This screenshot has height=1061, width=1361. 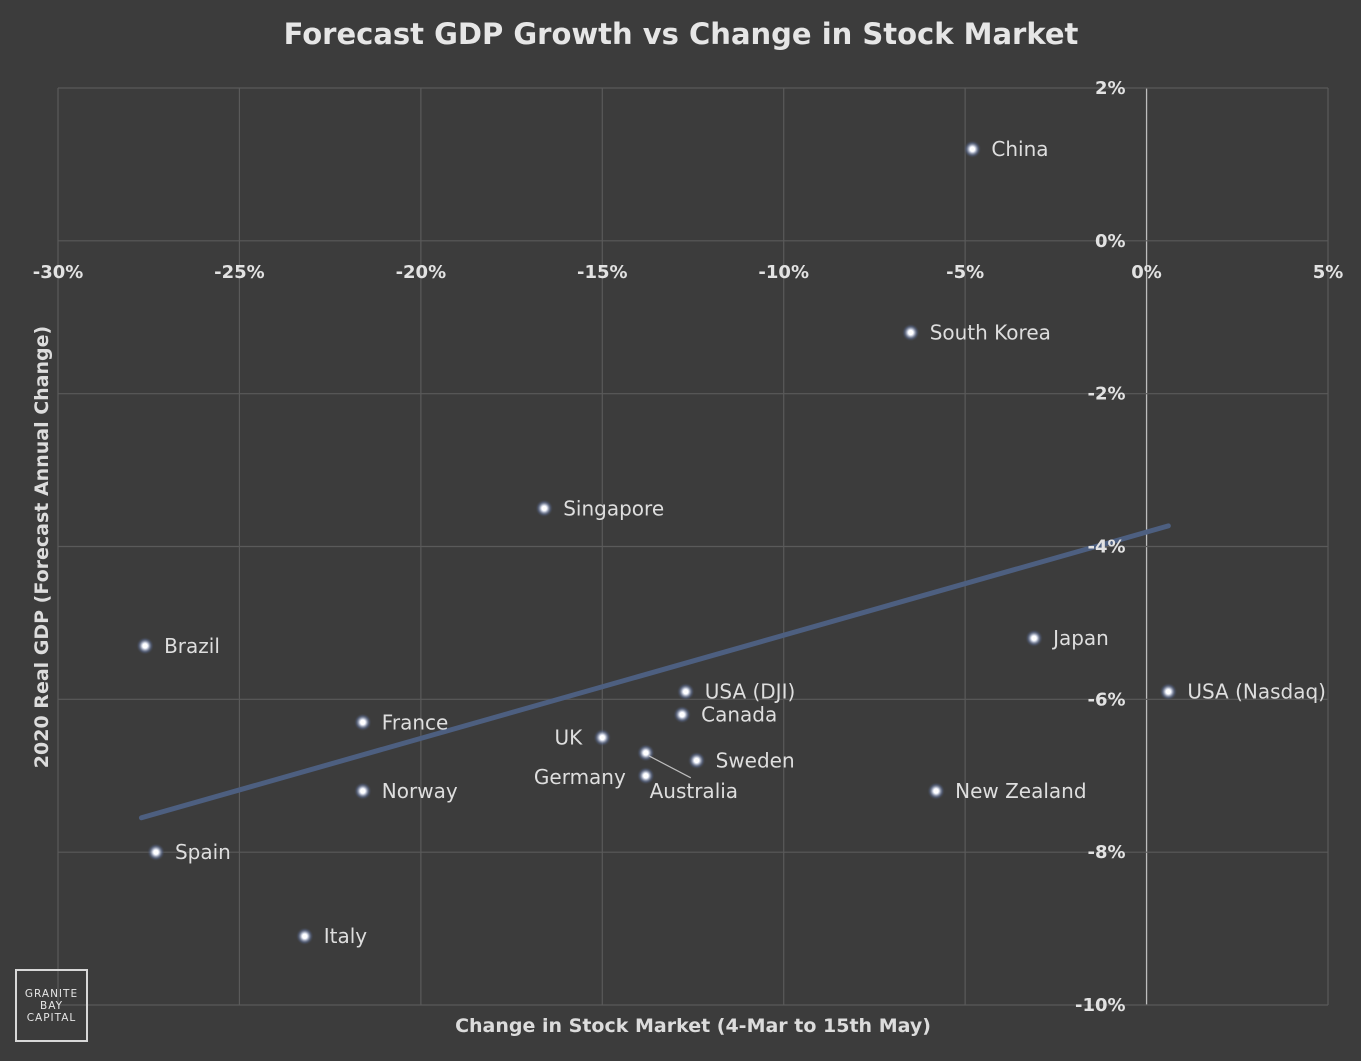 I want to click on point-label: Germany, so click(x=580, y=777).